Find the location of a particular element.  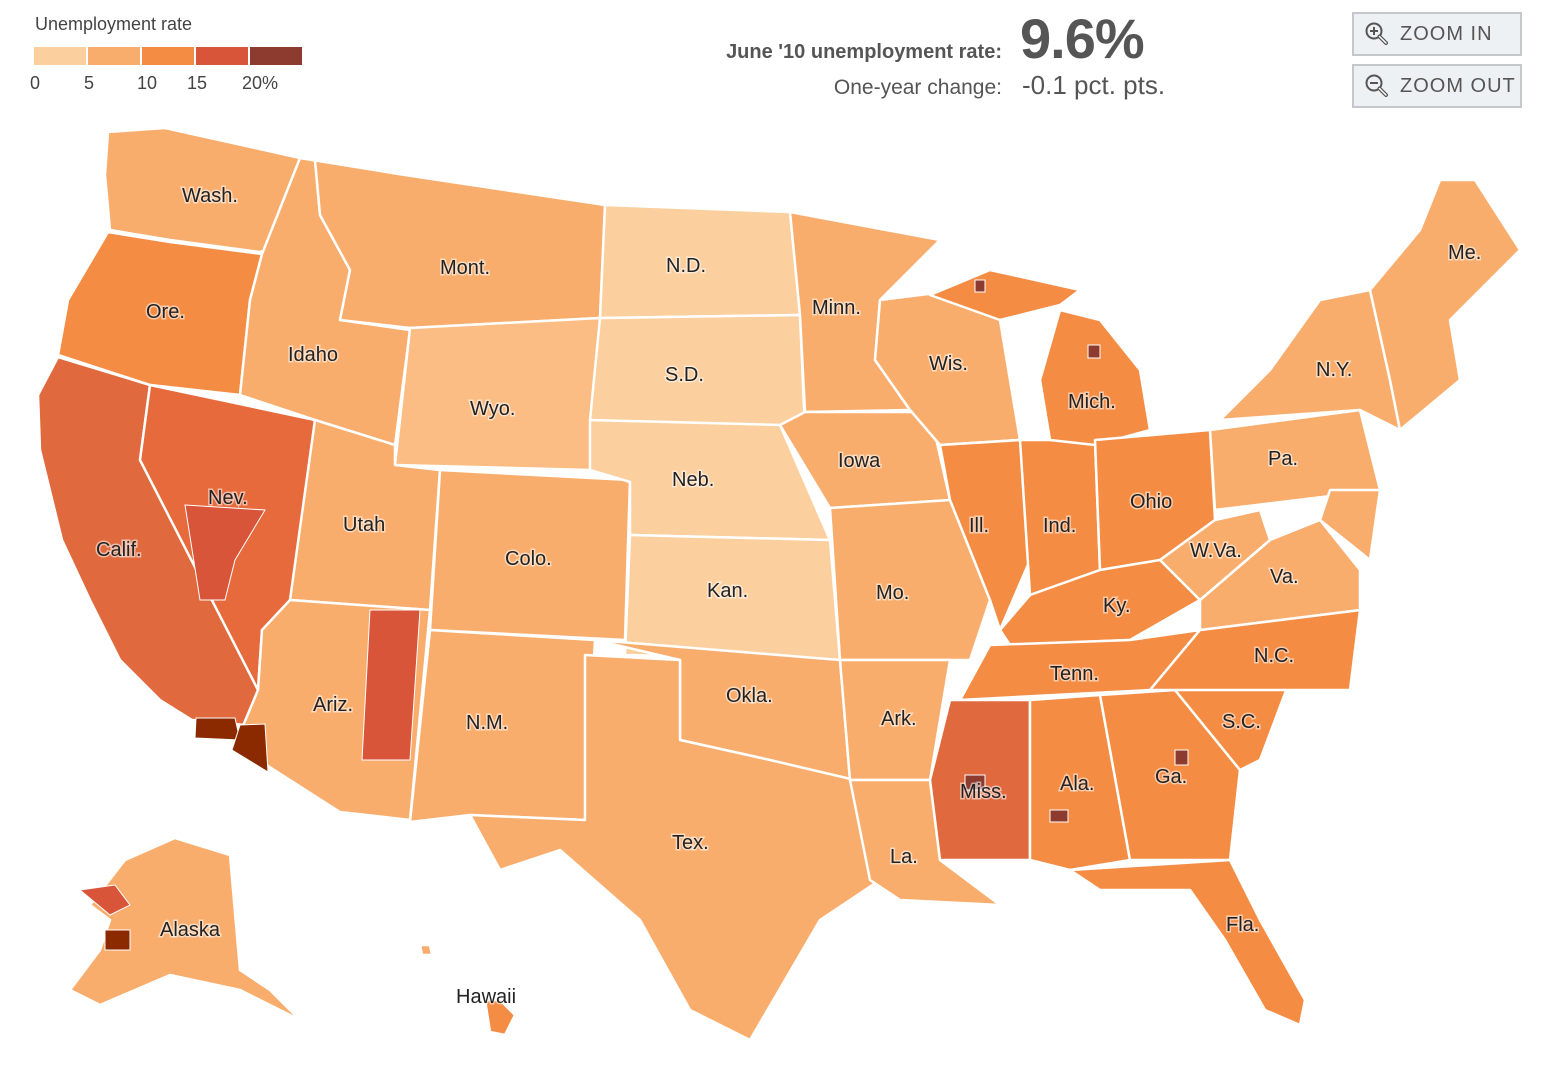

label-nc: N.C. is located at coordinates (1274, 656).